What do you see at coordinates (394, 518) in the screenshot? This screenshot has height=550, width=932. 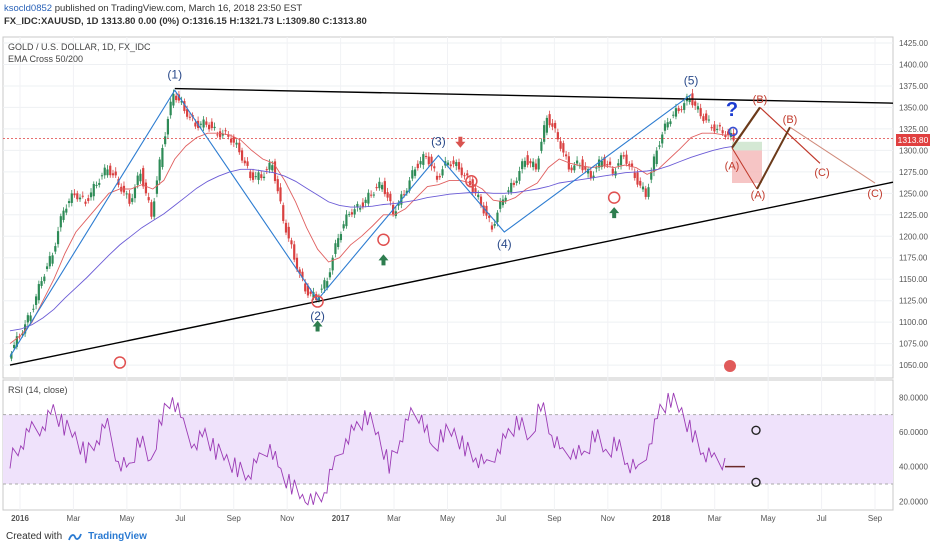 I see `time-tick-label: Mar` at bounding box center [394, 518].